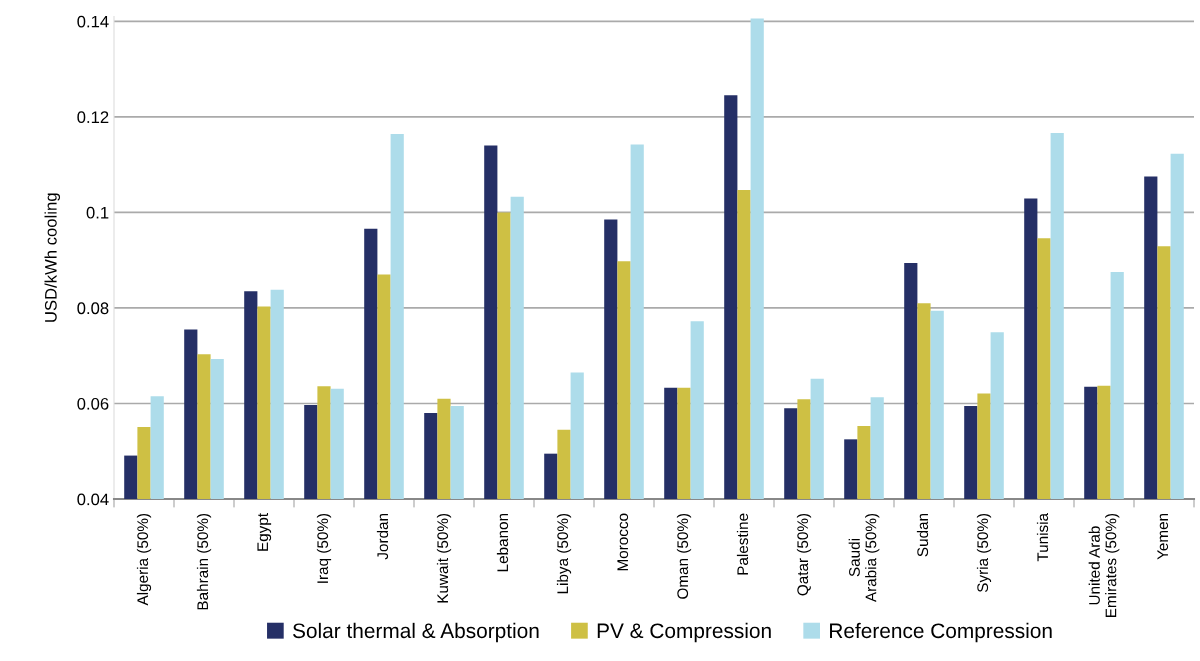 The width and height of the screenshot is (1200, 661). What do you see at coordinates (324, 548) in the screenshot?
I see `x-tick-label: Iraq (50%)` at bounding box center [324, 548].